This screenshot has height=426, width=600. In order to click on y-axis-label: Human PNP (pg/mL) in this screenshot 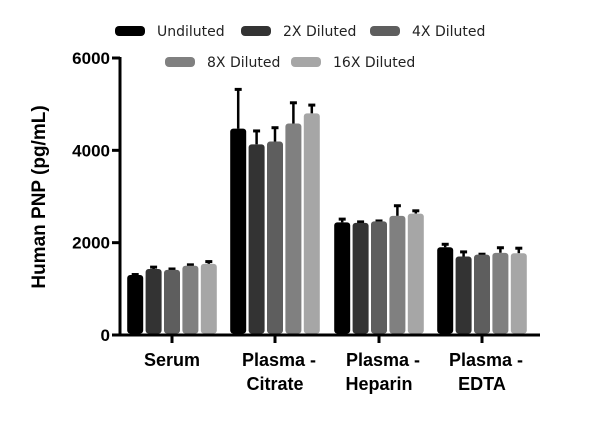, I will do `click(39, 196)`.